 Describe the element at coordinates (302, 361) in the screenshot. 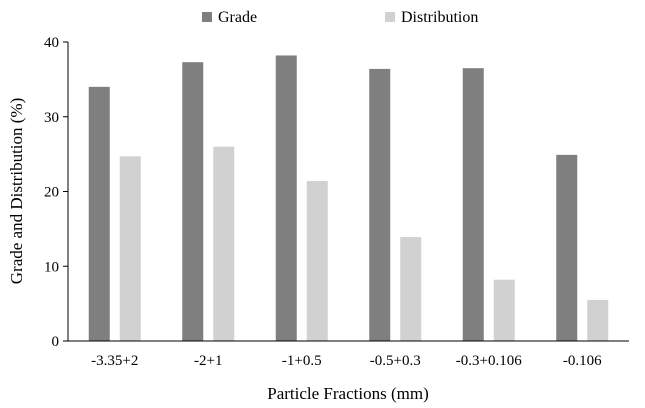

I see `x-tick-label: -1+0.5` at that location.